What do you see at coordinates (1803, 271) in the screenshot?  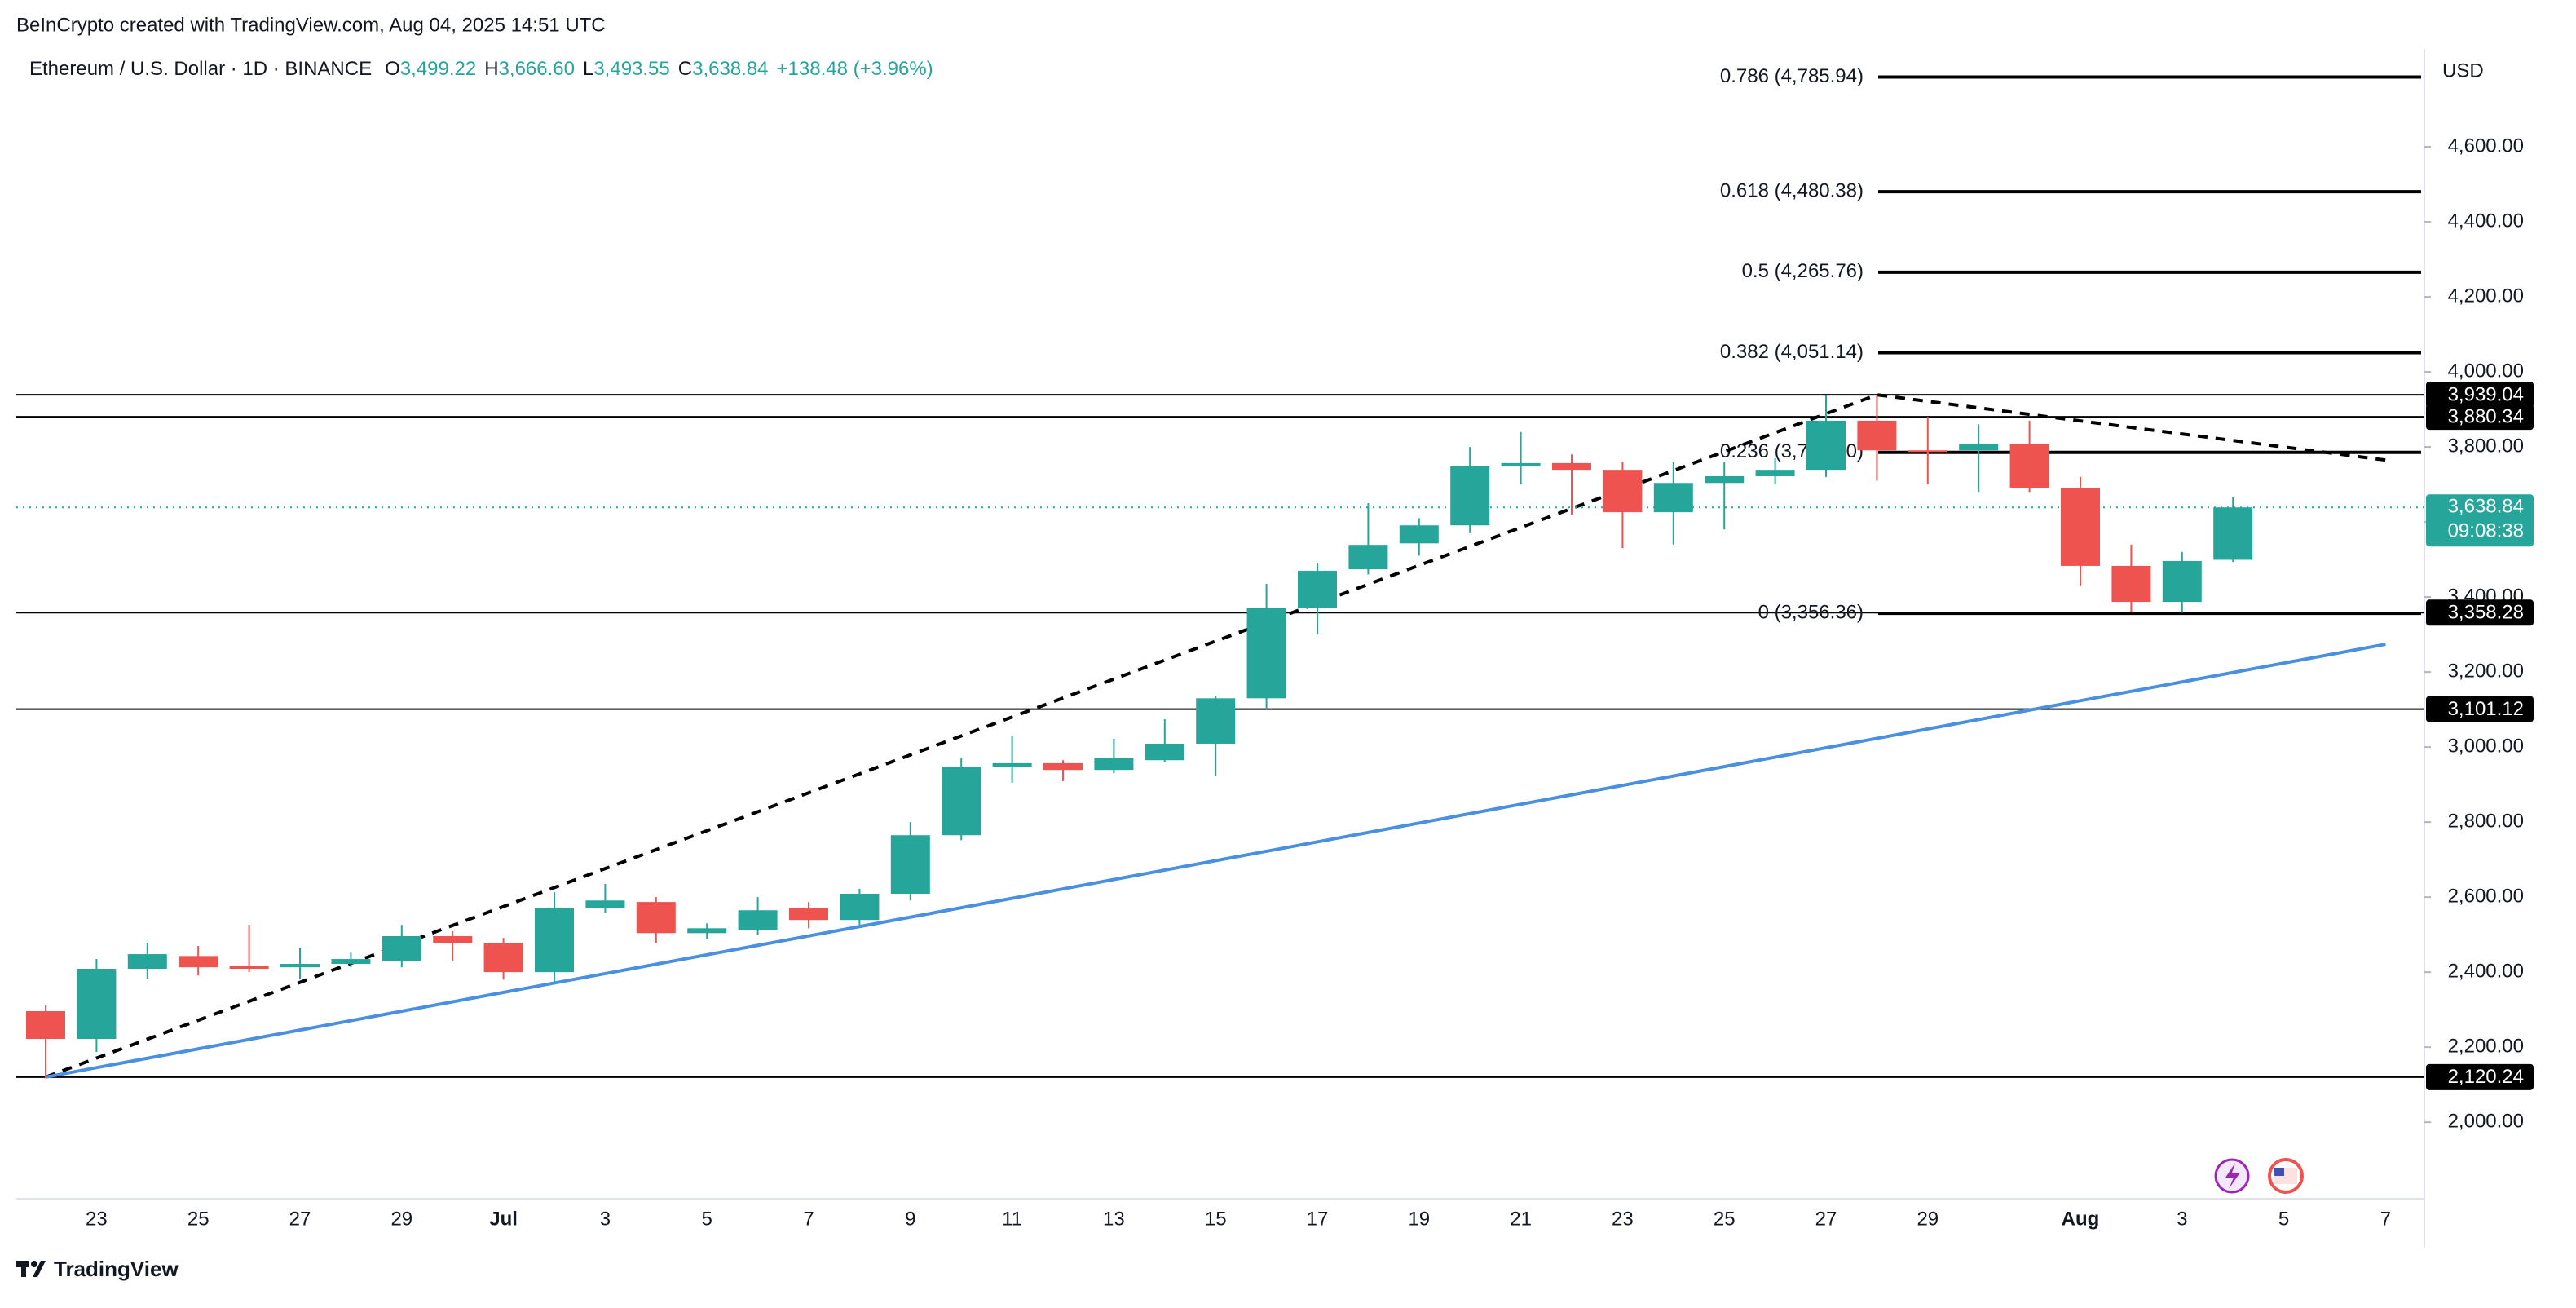 I see `fib-label: 0.5 (4,265.76)` at bounding box center [1803, 271].